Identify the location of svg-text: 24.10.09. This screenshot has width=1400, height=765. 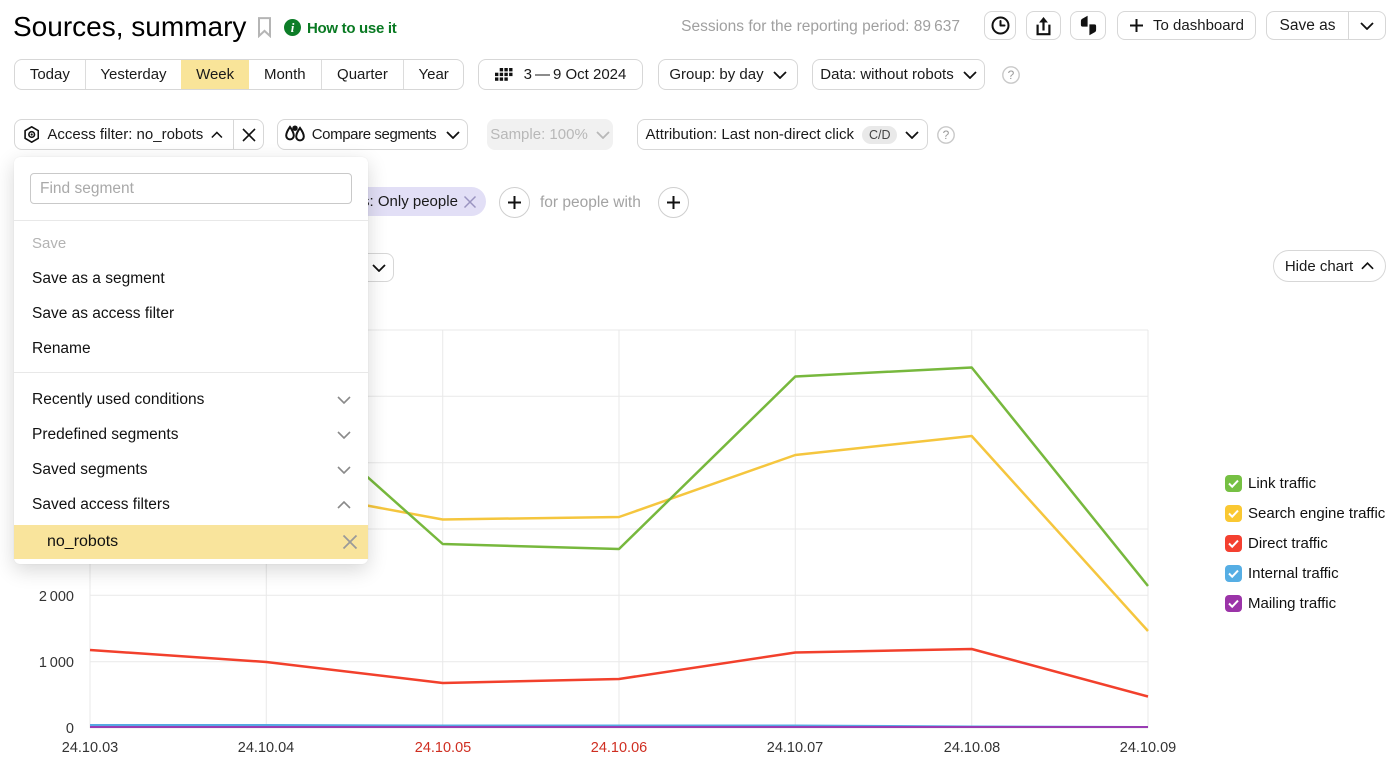
(1148, 748).